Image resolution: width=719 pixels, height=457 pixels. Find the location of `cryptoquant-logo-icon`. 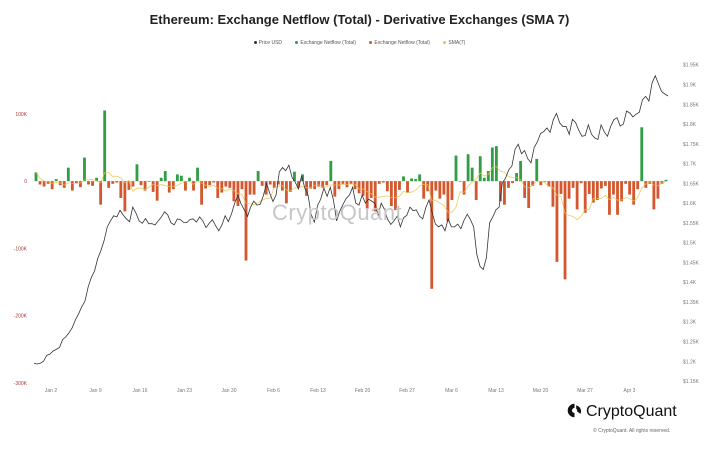

cryptoquant-logo-icon is located at coordinates (574, 410).